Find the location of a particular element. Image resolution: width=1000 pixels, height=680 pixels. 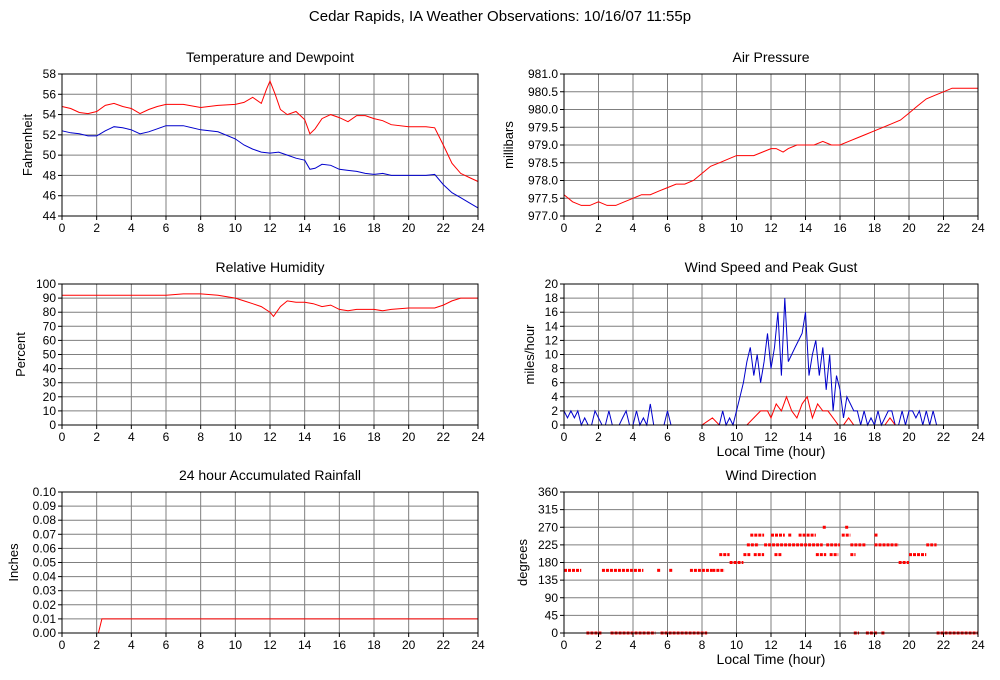

temp-ytick-label: 44 is located at coordinates (50, 216).